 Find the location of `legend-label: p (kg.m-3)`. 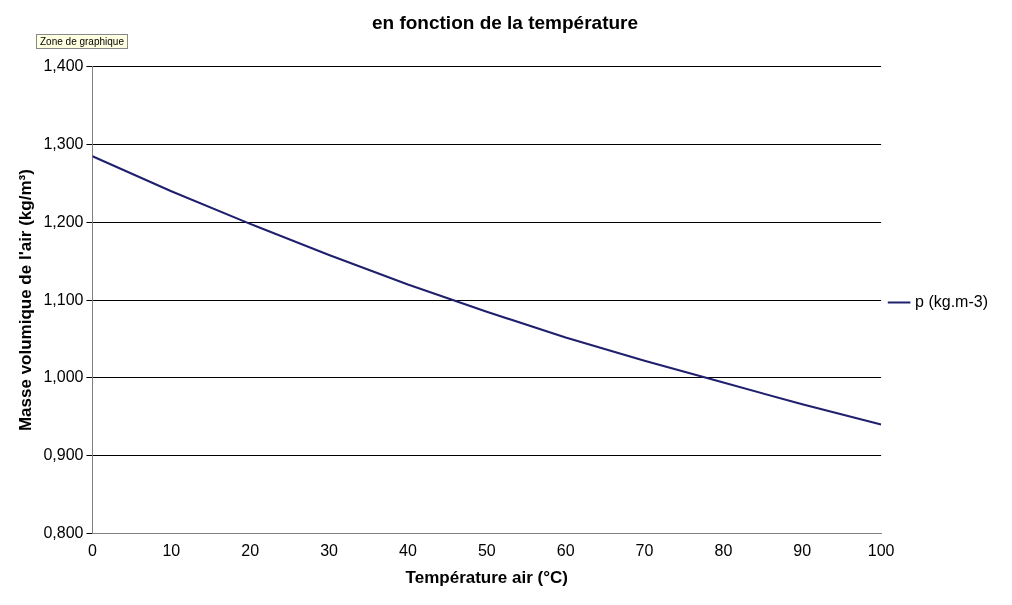

legend-label: p (kg.m-3) is located at coordinates (952, 301).